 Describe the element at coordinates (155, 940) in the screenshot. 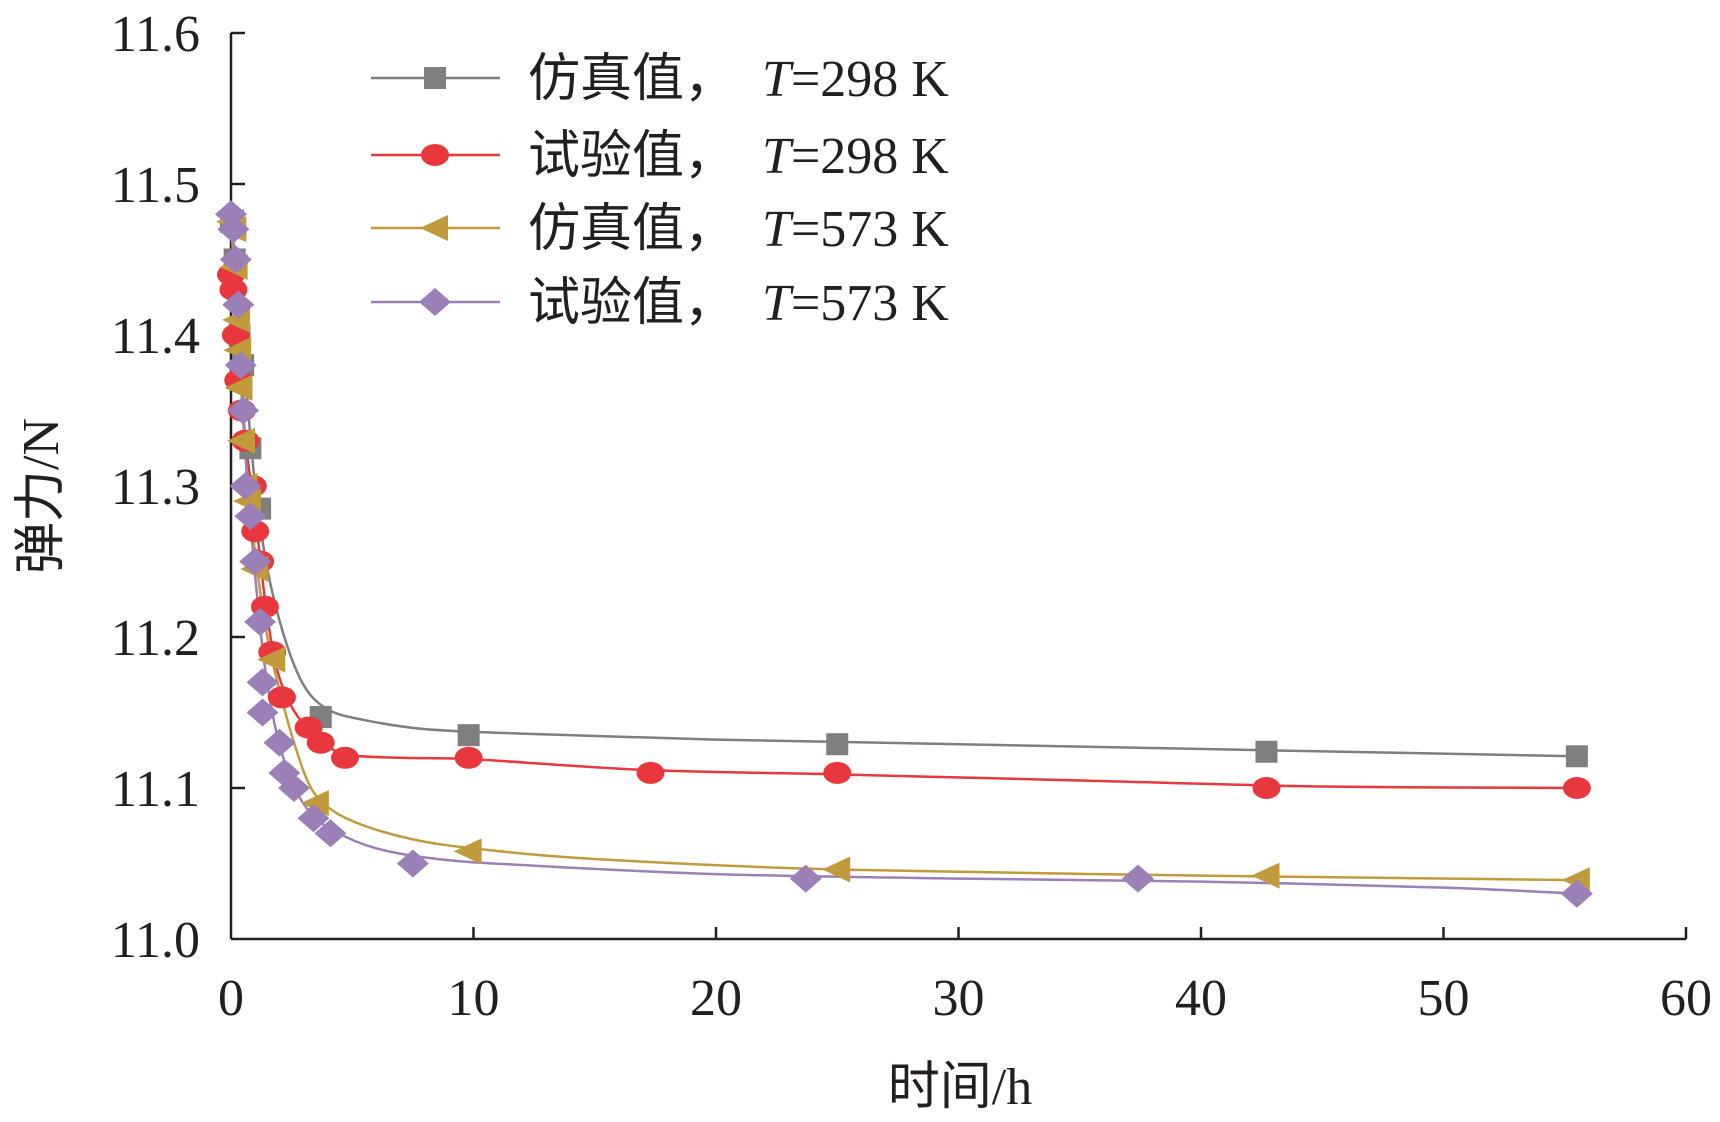

I see `y-tick-label: 11.0` at that location.